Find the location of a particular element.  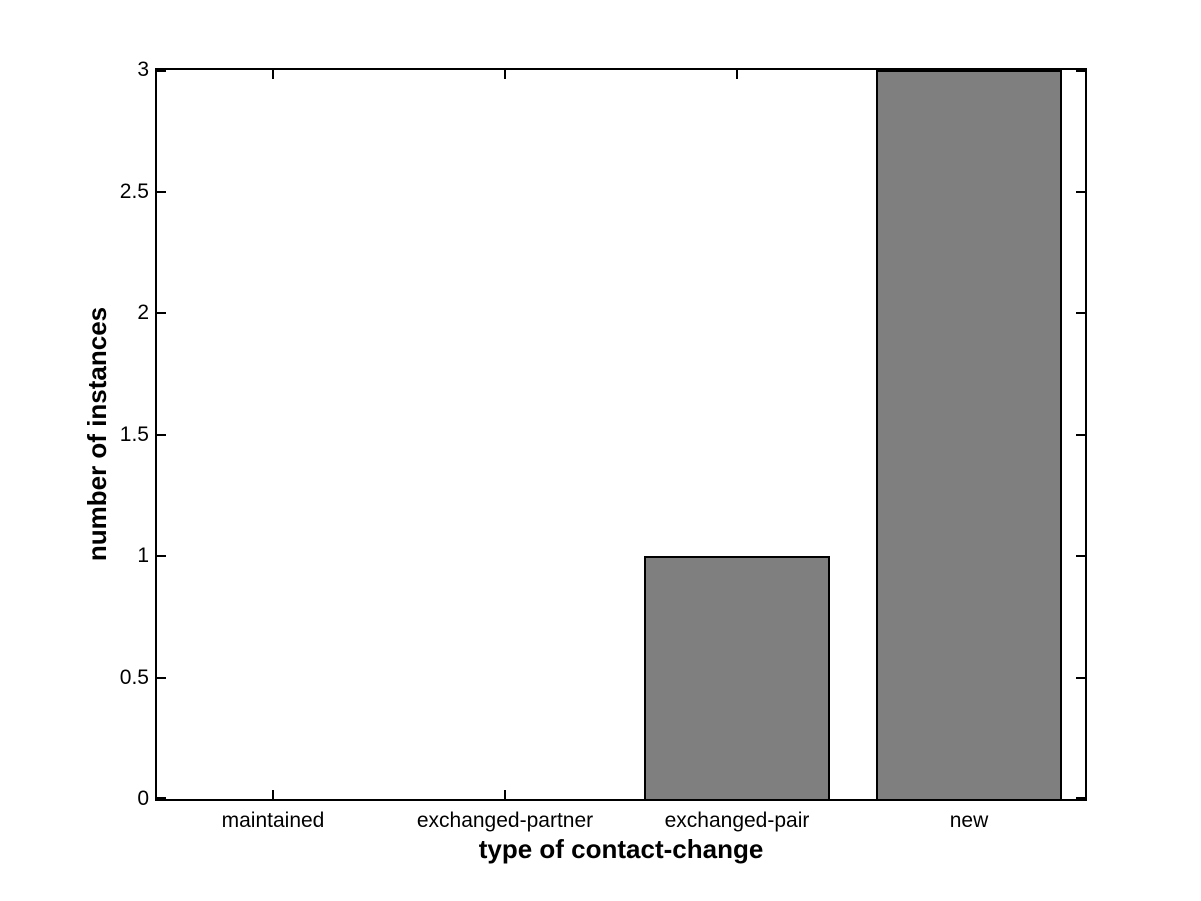

y-tick-label: 2 is located at coordinates (143, 312).